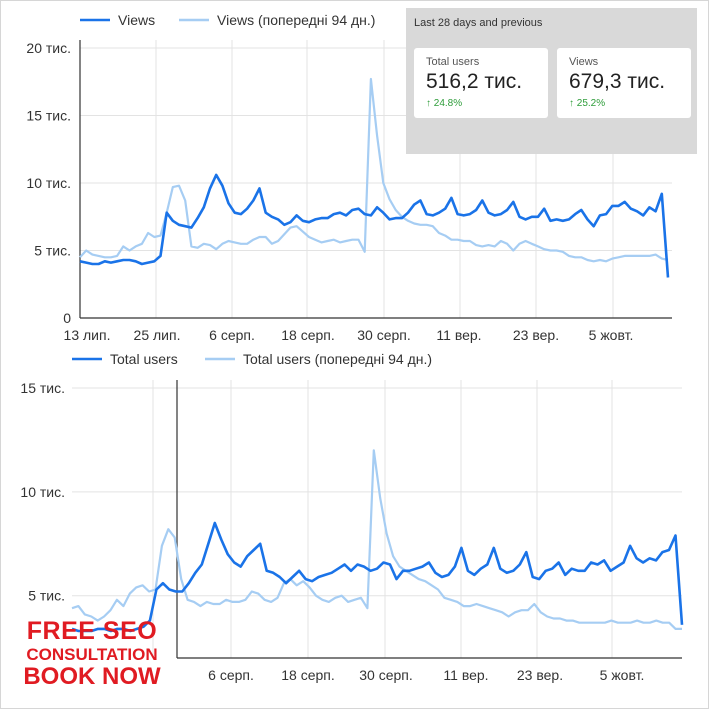 The width and height of the screenshot is (709, 709). I want to click on legend-label: Total users (попередні 94 дн.), so click(337, 359).